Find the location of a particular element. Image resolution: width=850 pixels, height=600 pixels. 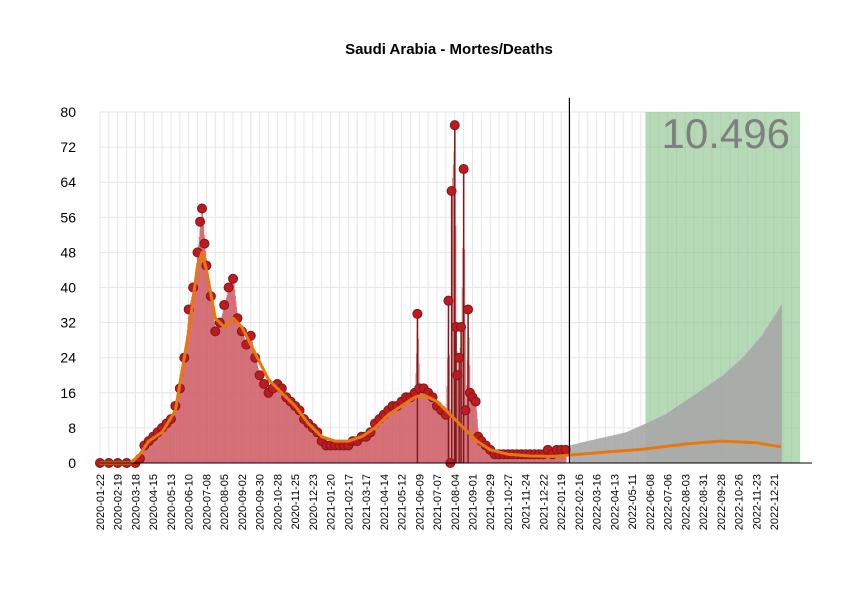

x-tick-label: 2022-12-21 is located at coordinates (775, 502).